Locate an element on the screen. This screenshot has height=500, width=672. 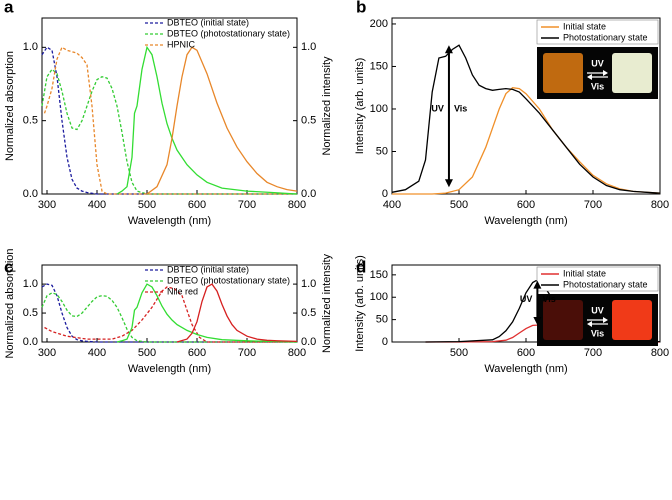
panel-label: a is located at coordinates (9, 8).